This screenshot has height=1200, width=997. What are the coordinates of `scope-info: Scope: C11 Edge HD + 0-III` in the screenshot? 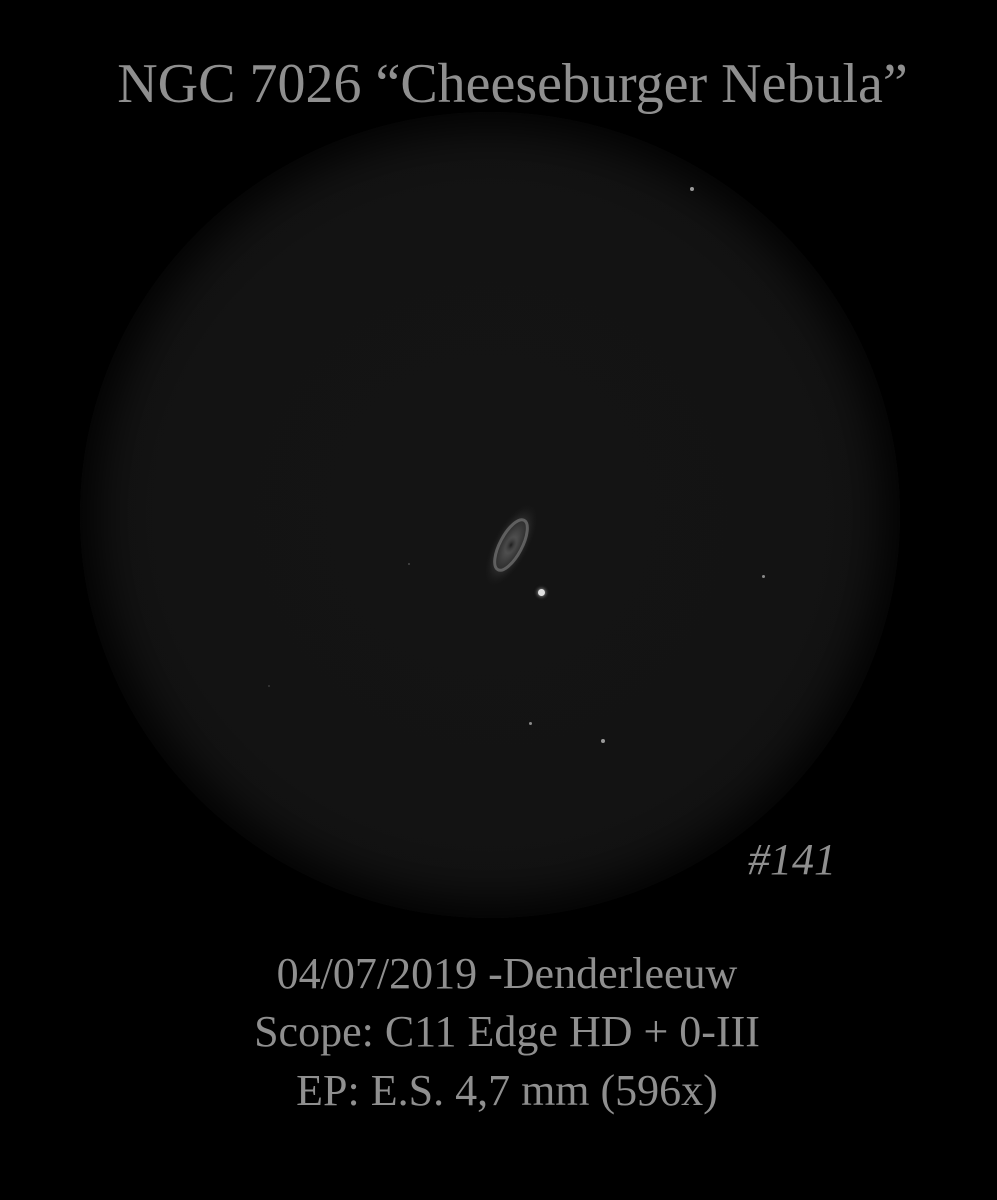 It's located at (507, 1031).